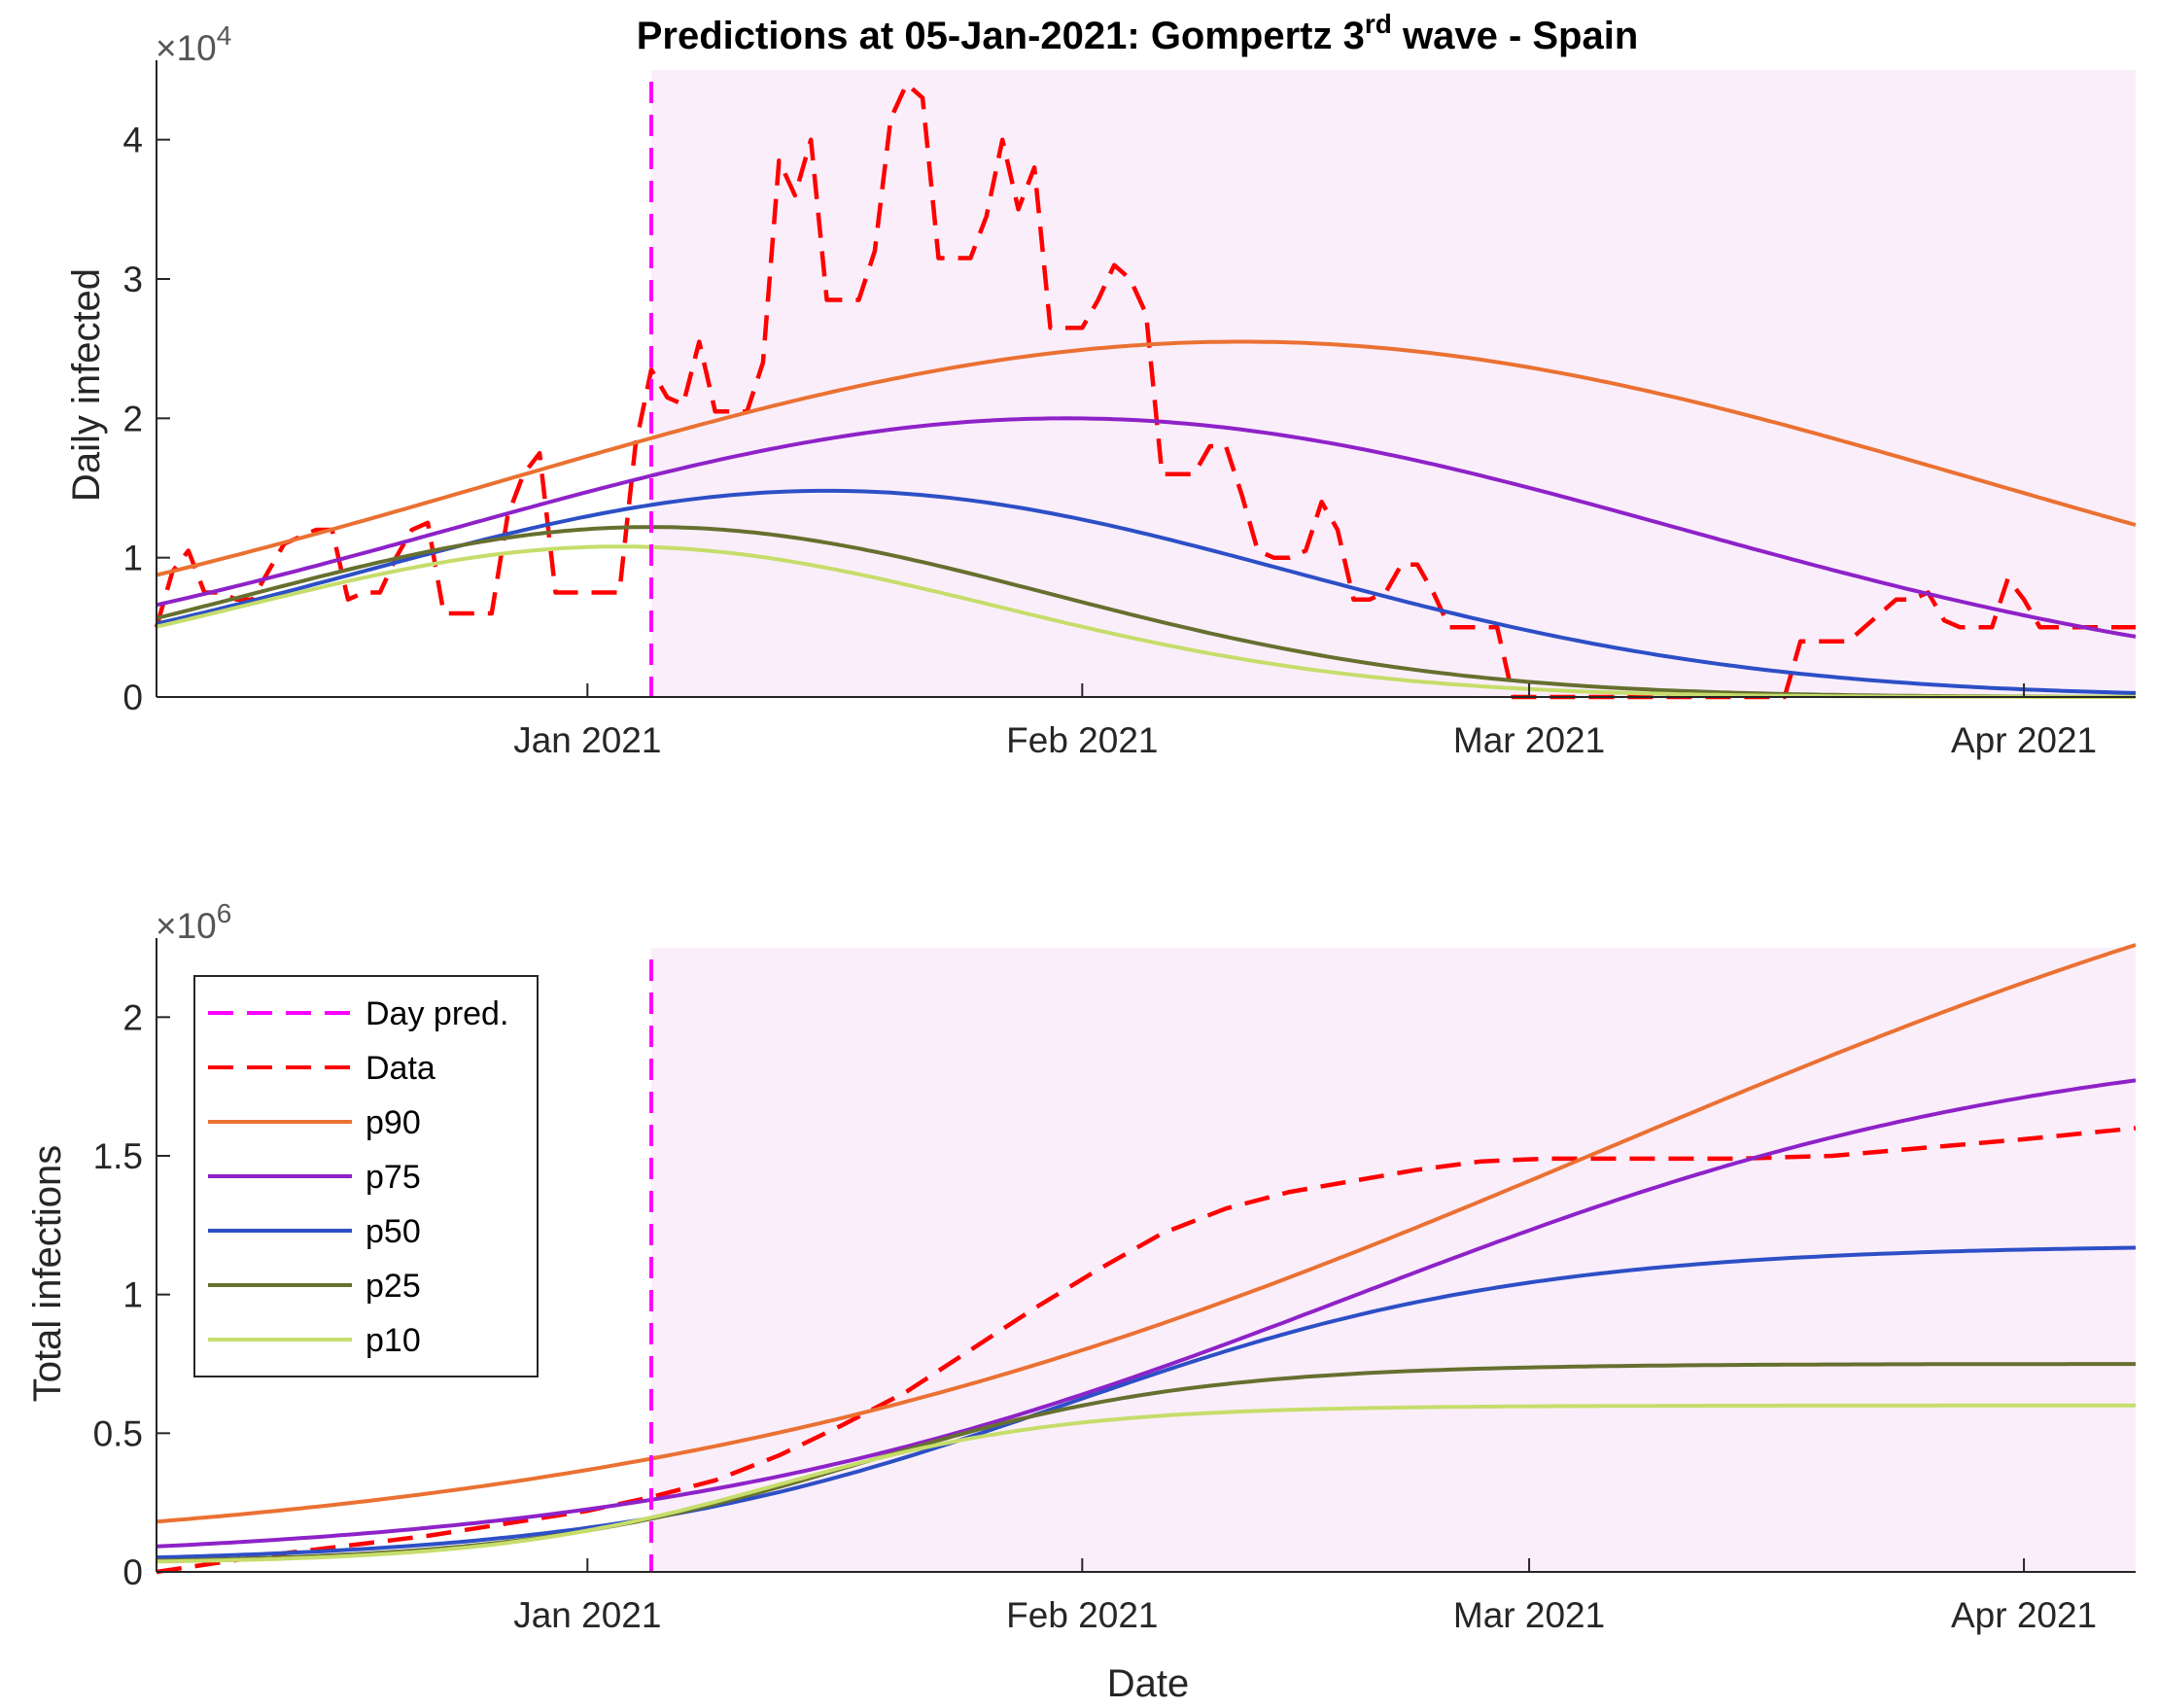 The width and height of the screenshot is (2158, 1708). I want to click on y-tick-label: 1.5, so click(118, 1156).